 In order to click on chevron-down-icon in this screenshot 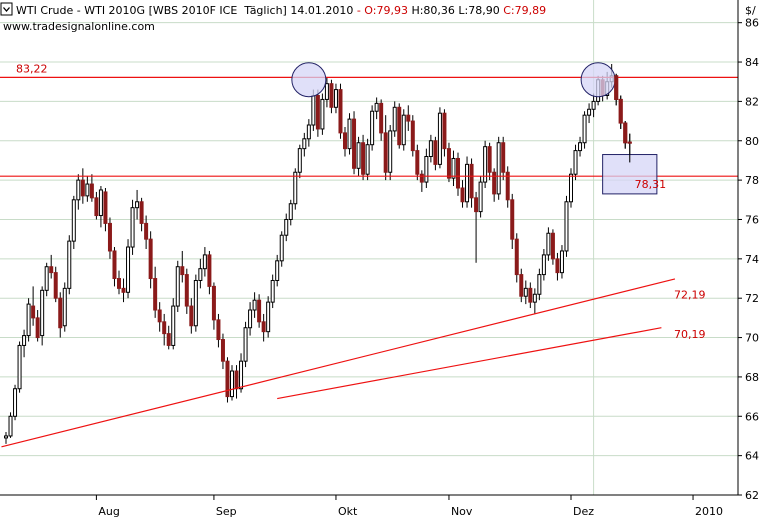, I will do `click(6, 9)`.